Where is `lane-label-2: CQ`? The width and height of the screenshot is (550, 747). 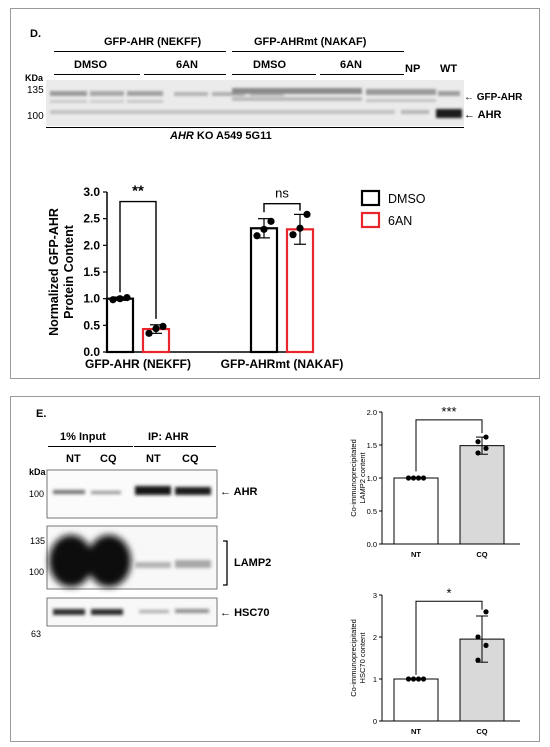
lane-label-2: CQ is located at coordinates (108, 459).